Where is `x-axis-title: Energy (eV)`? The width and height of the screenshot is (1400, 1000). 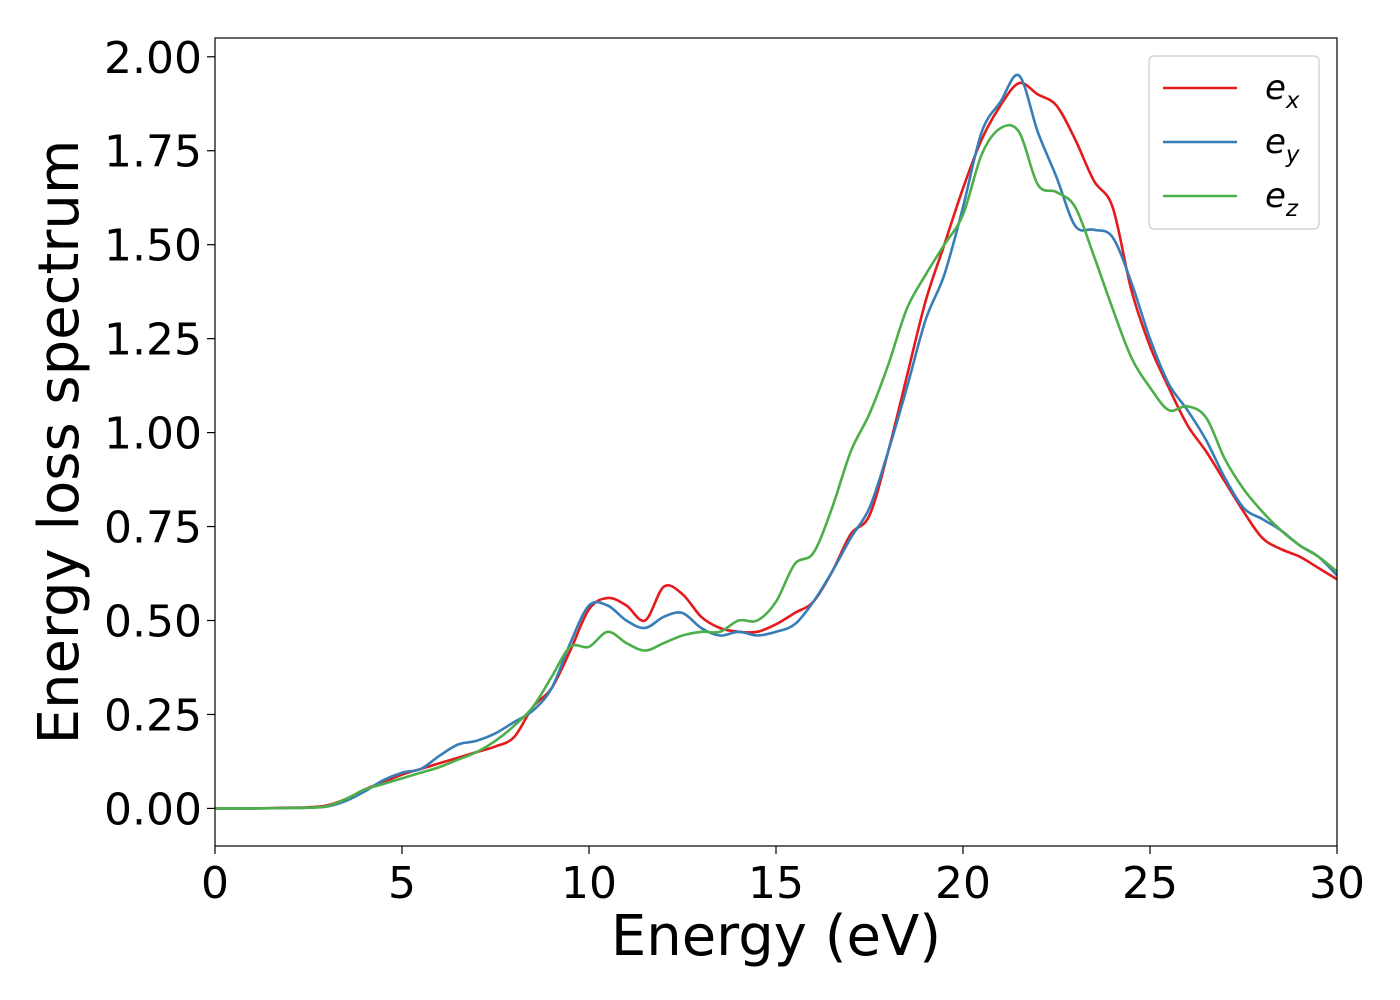
x-axis-title: Energy (eV) is located at coordinates (776, 936).